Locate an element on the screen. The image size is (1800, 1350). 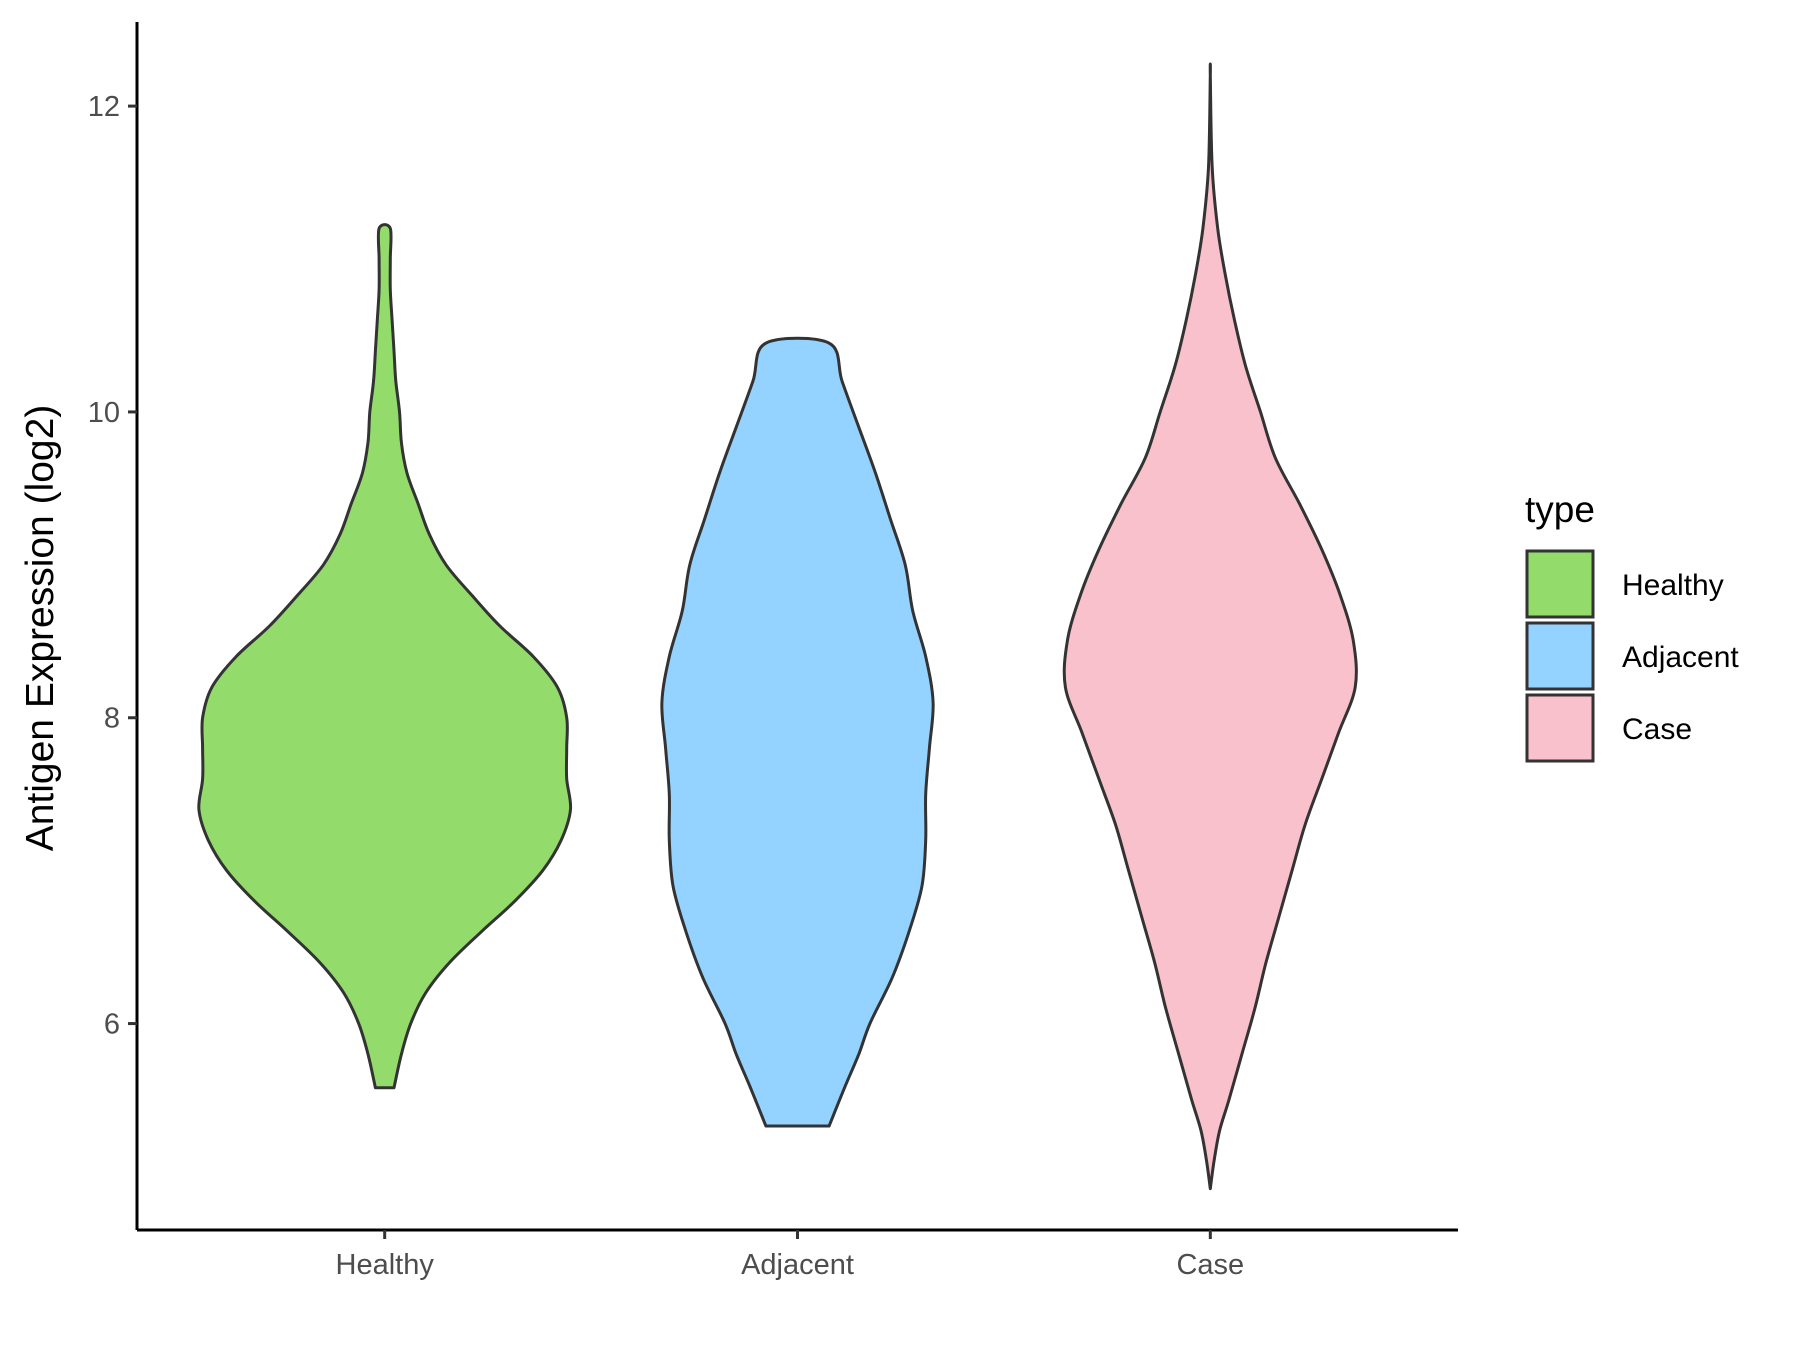
x-tick-label-adjacent: Adjacent is located at coordinates (797, 1265).